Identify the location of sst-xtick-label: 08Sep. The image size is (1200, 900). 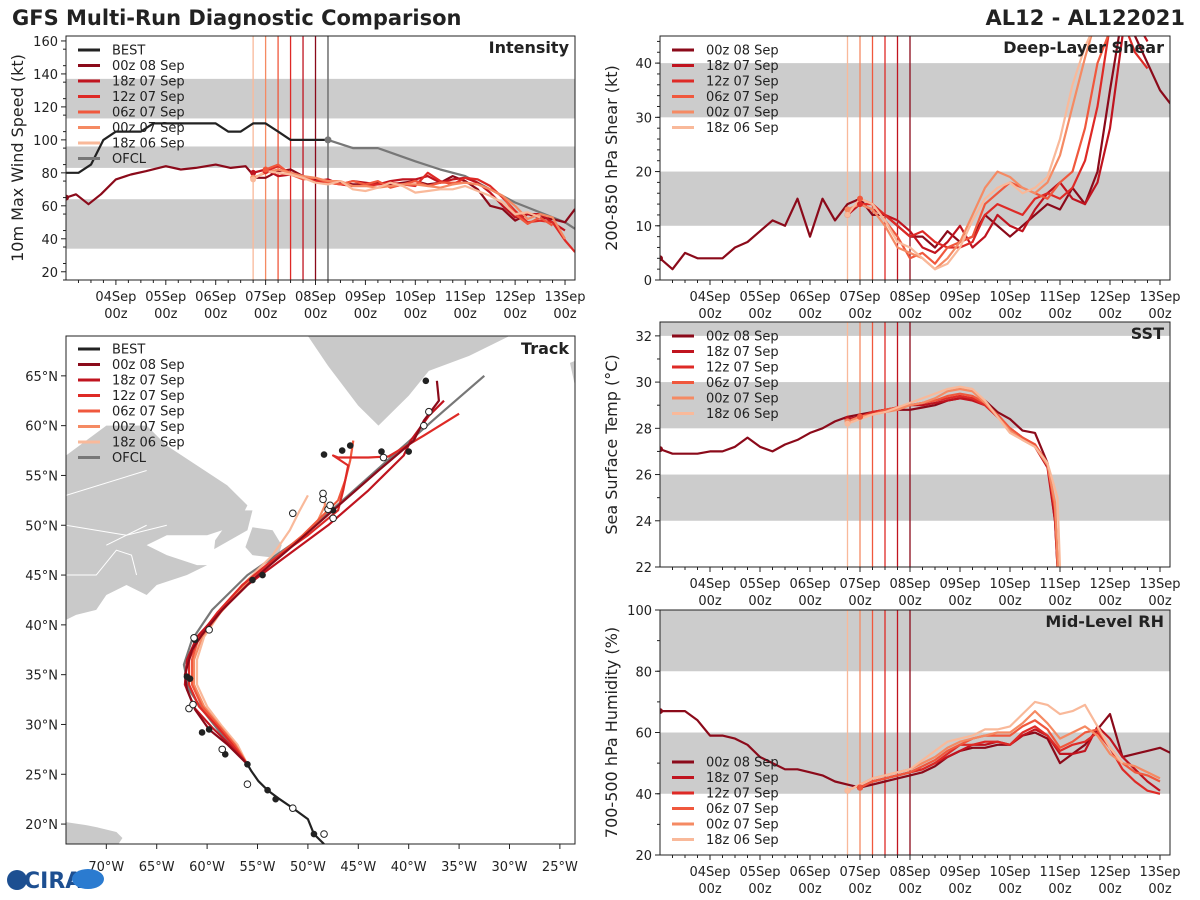
(909, 584).